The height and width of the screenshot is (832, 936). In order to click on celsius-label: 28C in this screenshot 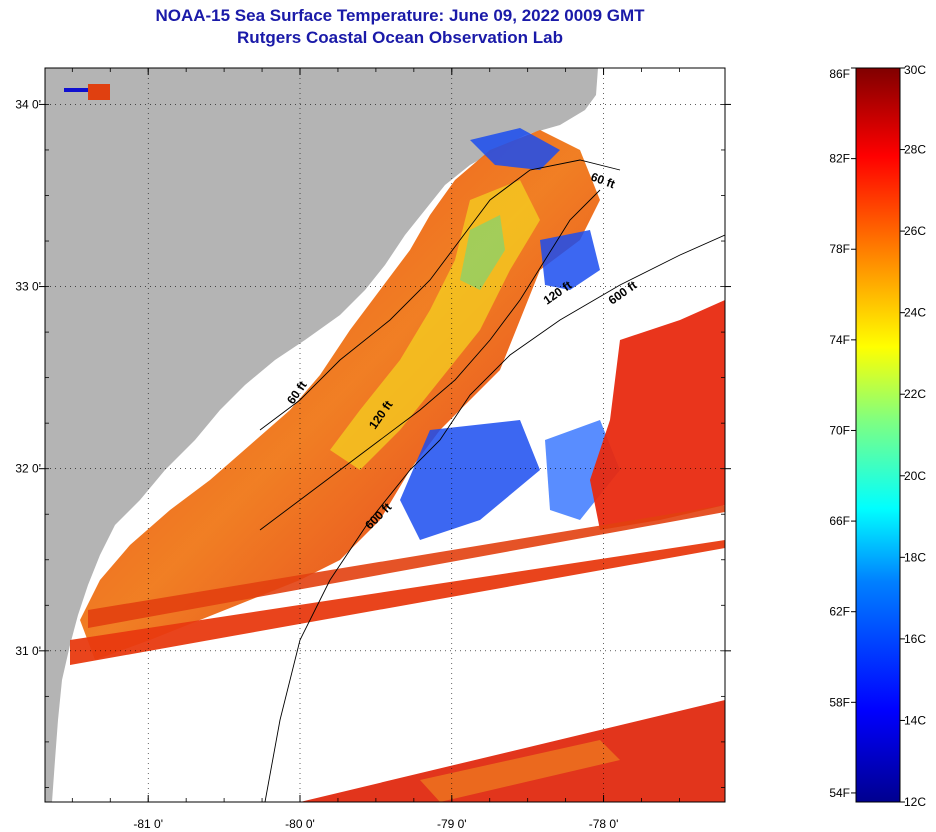, I will do `click(915, 150)`.